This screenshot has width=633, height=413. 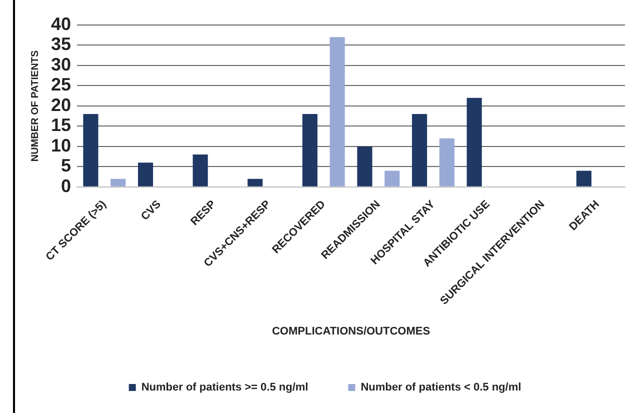 What do you see at coordinates (66, 186) in the screenshot?
I see `y-tick-label: 0` at bounding box center [66, 186].